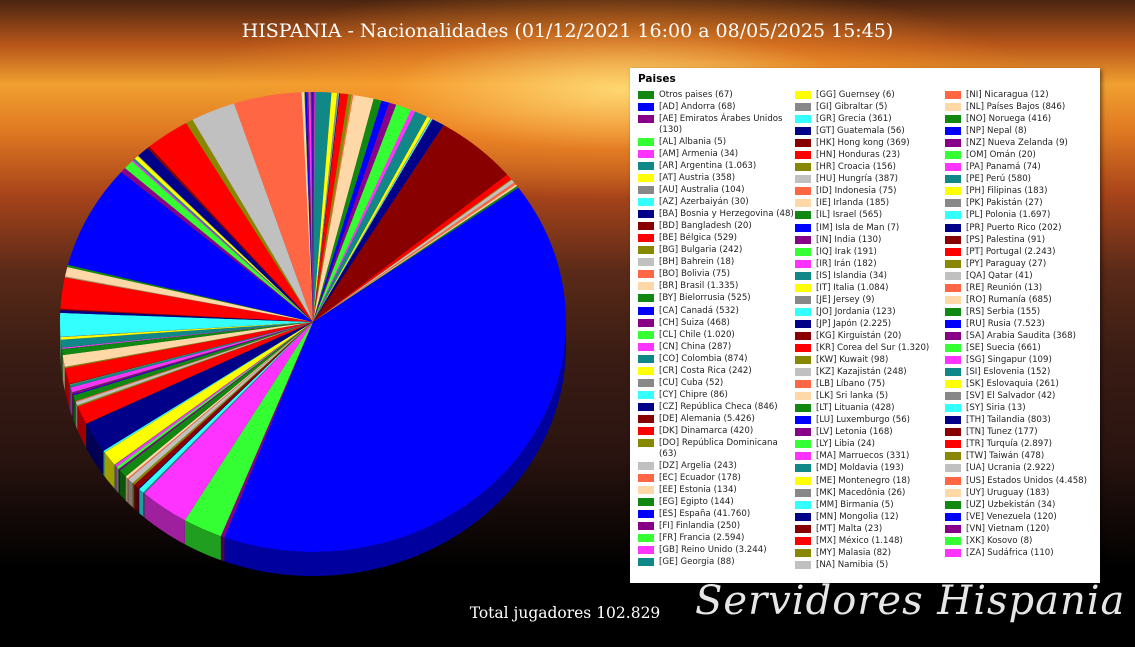 This screenshot has width=1135, height=647. I want to click on legend-item: [LV] Letonia (168), so click(873, 432).